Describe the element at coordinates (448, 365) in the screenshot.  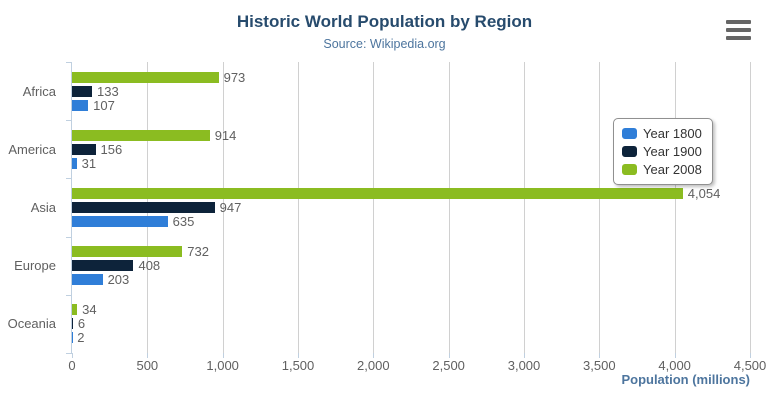
I see `x-axis-tick-label: 2,500` at that location.